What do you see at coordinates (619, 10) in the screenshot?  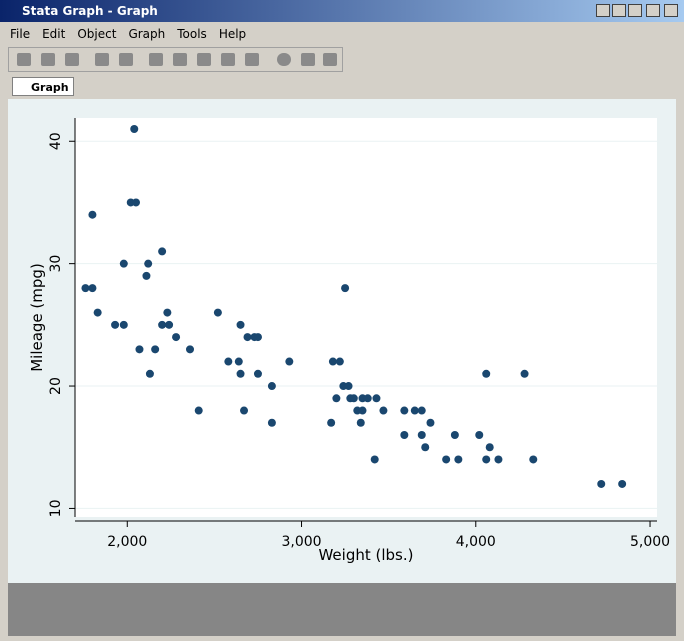 I see `maximize-button` at bounding box center [619, 10].